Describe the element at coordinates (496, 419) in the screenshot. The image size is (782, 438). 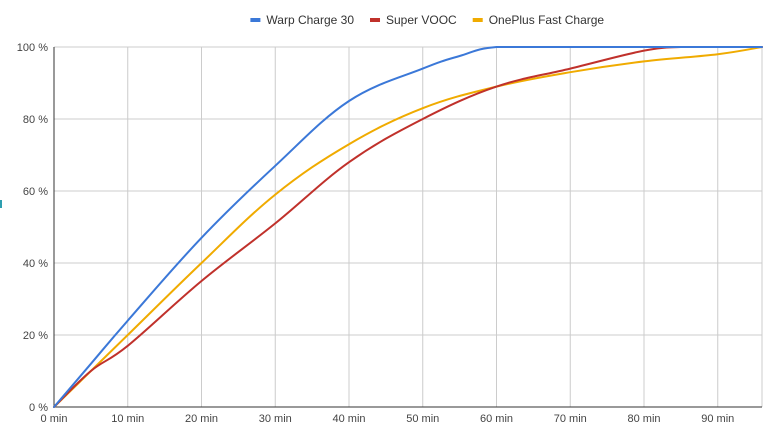
I see `x-tick-label: 60 min` at that location.